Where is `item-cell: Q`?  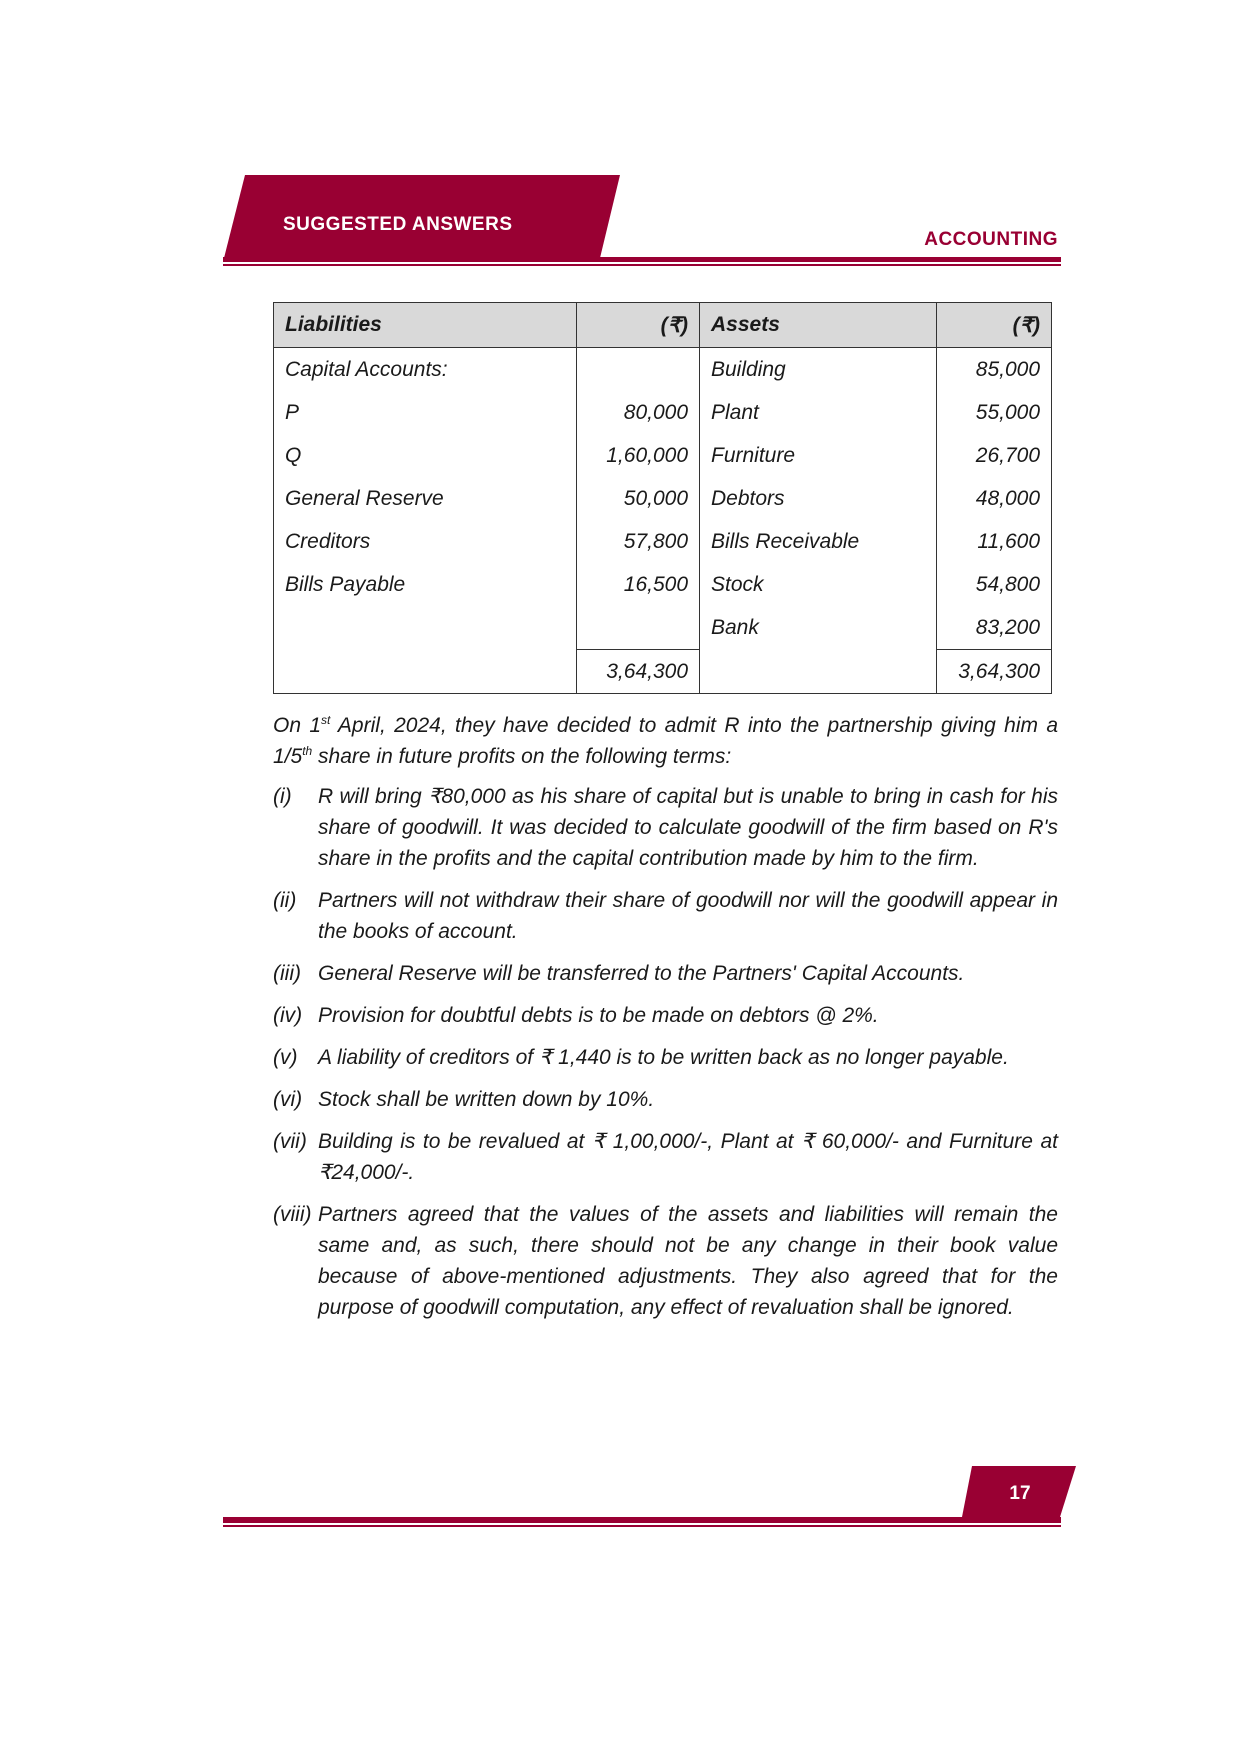
item-cell: Q is located at coordinates (425, 455).